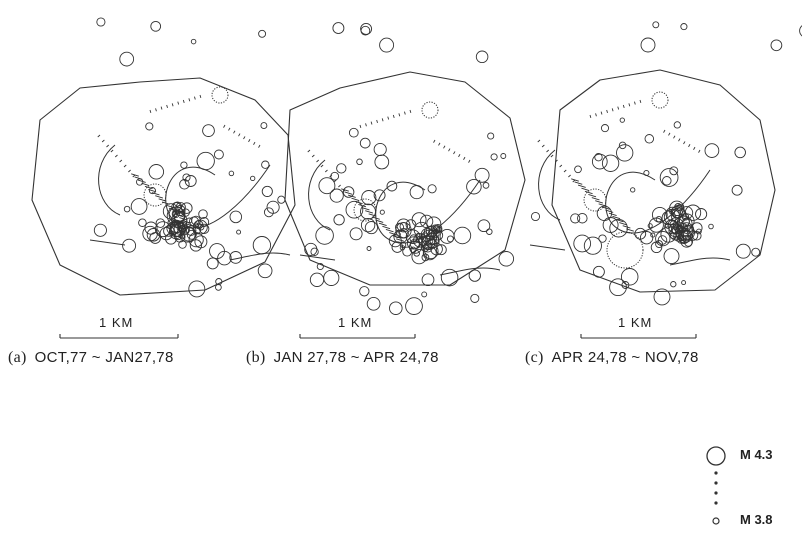 This screenshot has height=536, width=802. What do you see at coordinates (612, 358) in the screenshot?
I see `caption-c: (c) APR 24,78 ~ NOV,78` at bounding box center [612, 358].